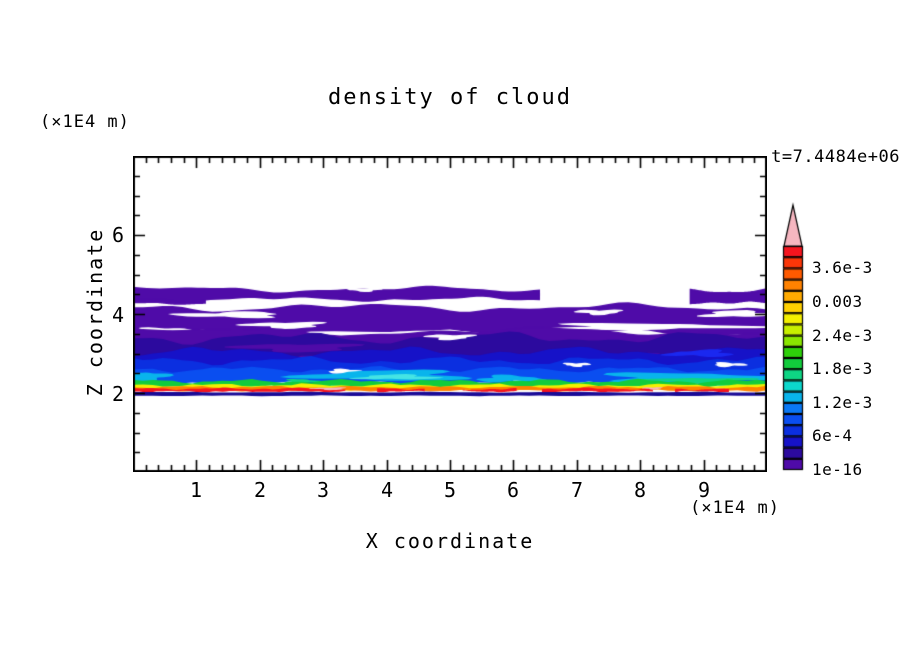 The height and width of the screenshot is (654, 904). I want to click on colorbar-label-1p8e-3: 1.8e-3, so click(842, 368).